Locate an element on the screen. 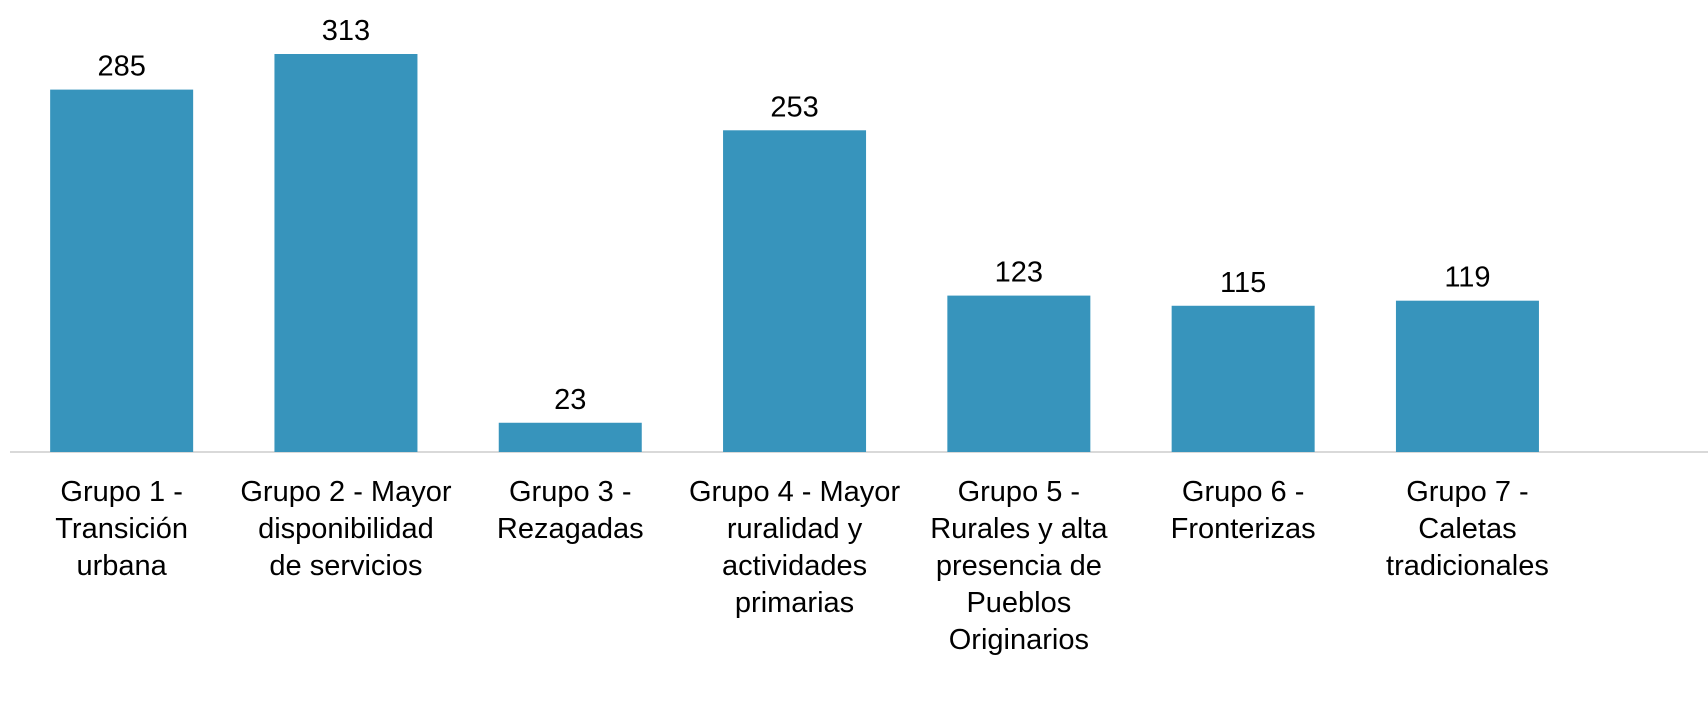 The image size is (1708, 716). data-label: 119 is located at coordinates (1467, 278).